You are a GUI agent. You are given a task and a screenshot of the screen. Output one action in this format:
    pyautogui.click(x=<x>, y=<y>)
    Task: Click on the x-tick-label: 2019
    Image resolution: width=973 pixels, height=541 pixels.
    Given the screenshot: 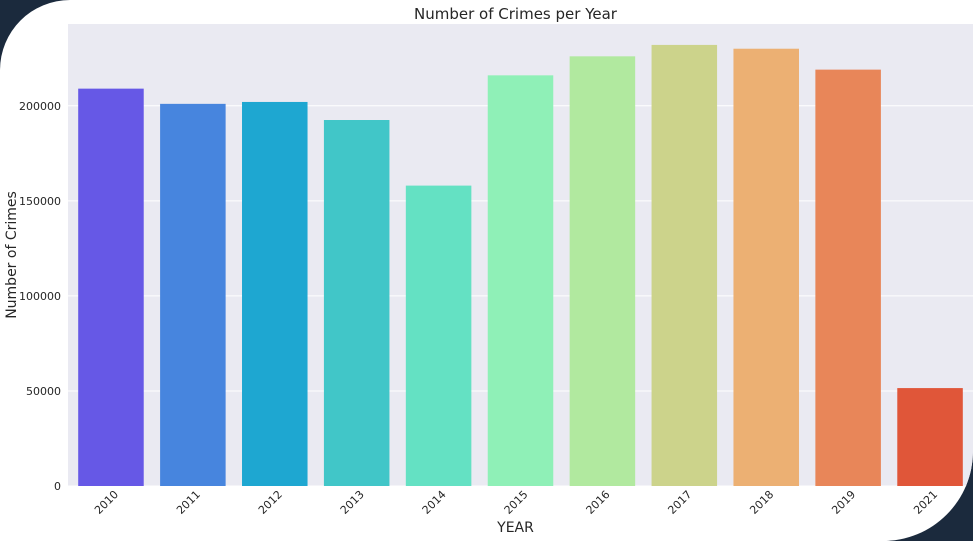 What is the action you would take?
    pyautogui.click(x=843, y=502)
    